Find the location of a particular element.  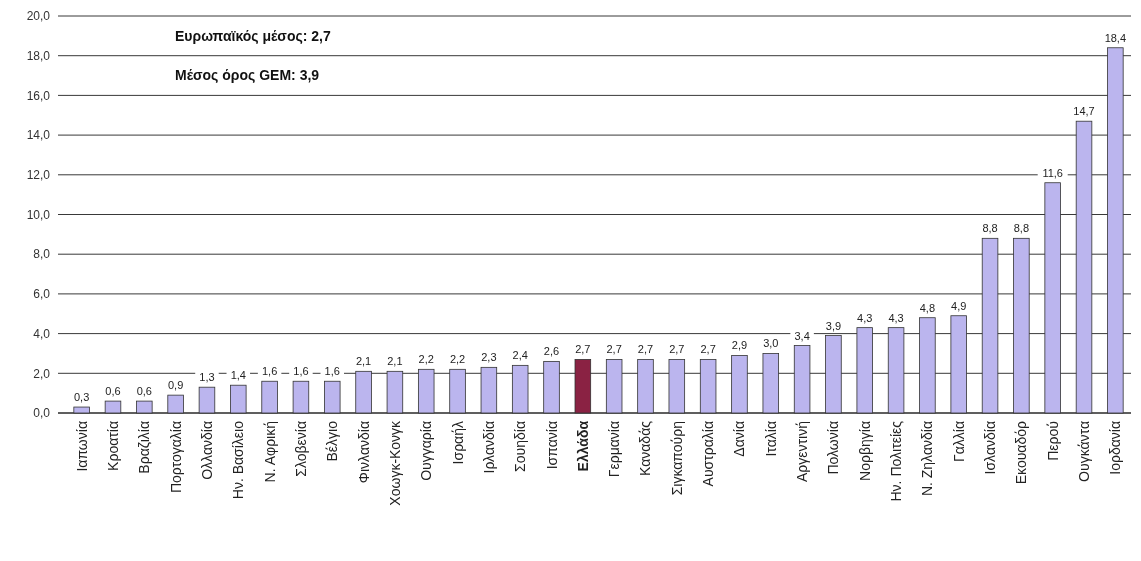

data-label: 1,4 is located at coordinates (238, 375).